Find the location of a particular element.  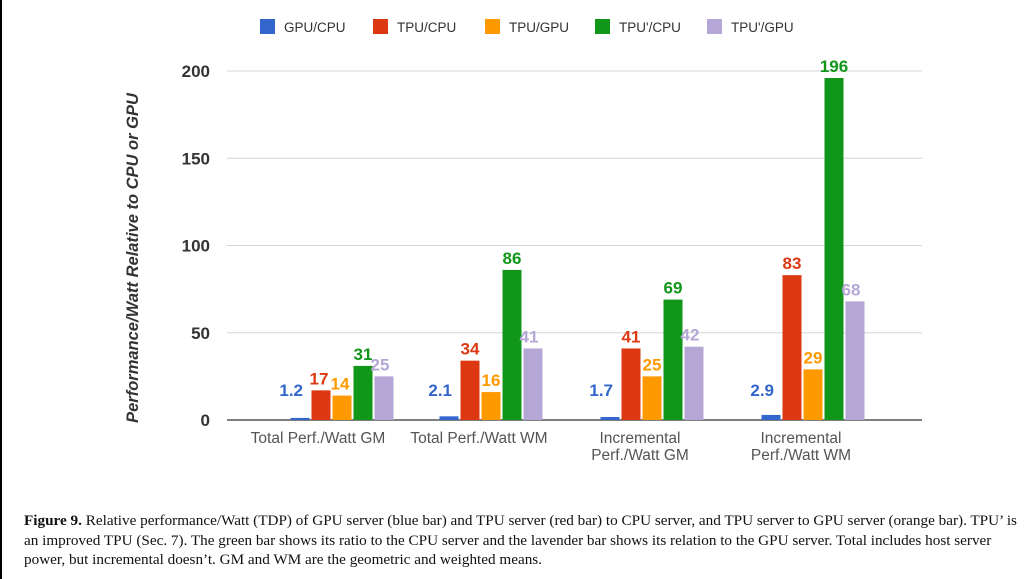

data-label: 14 is located at coordinates (340, 384).